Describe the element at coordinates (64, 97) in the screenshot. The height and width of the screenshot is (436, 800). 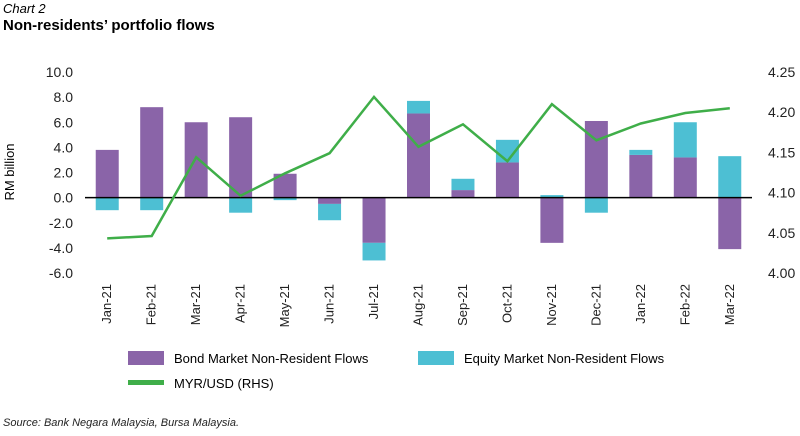
I see `y-tick-label: 8.0` at that location.